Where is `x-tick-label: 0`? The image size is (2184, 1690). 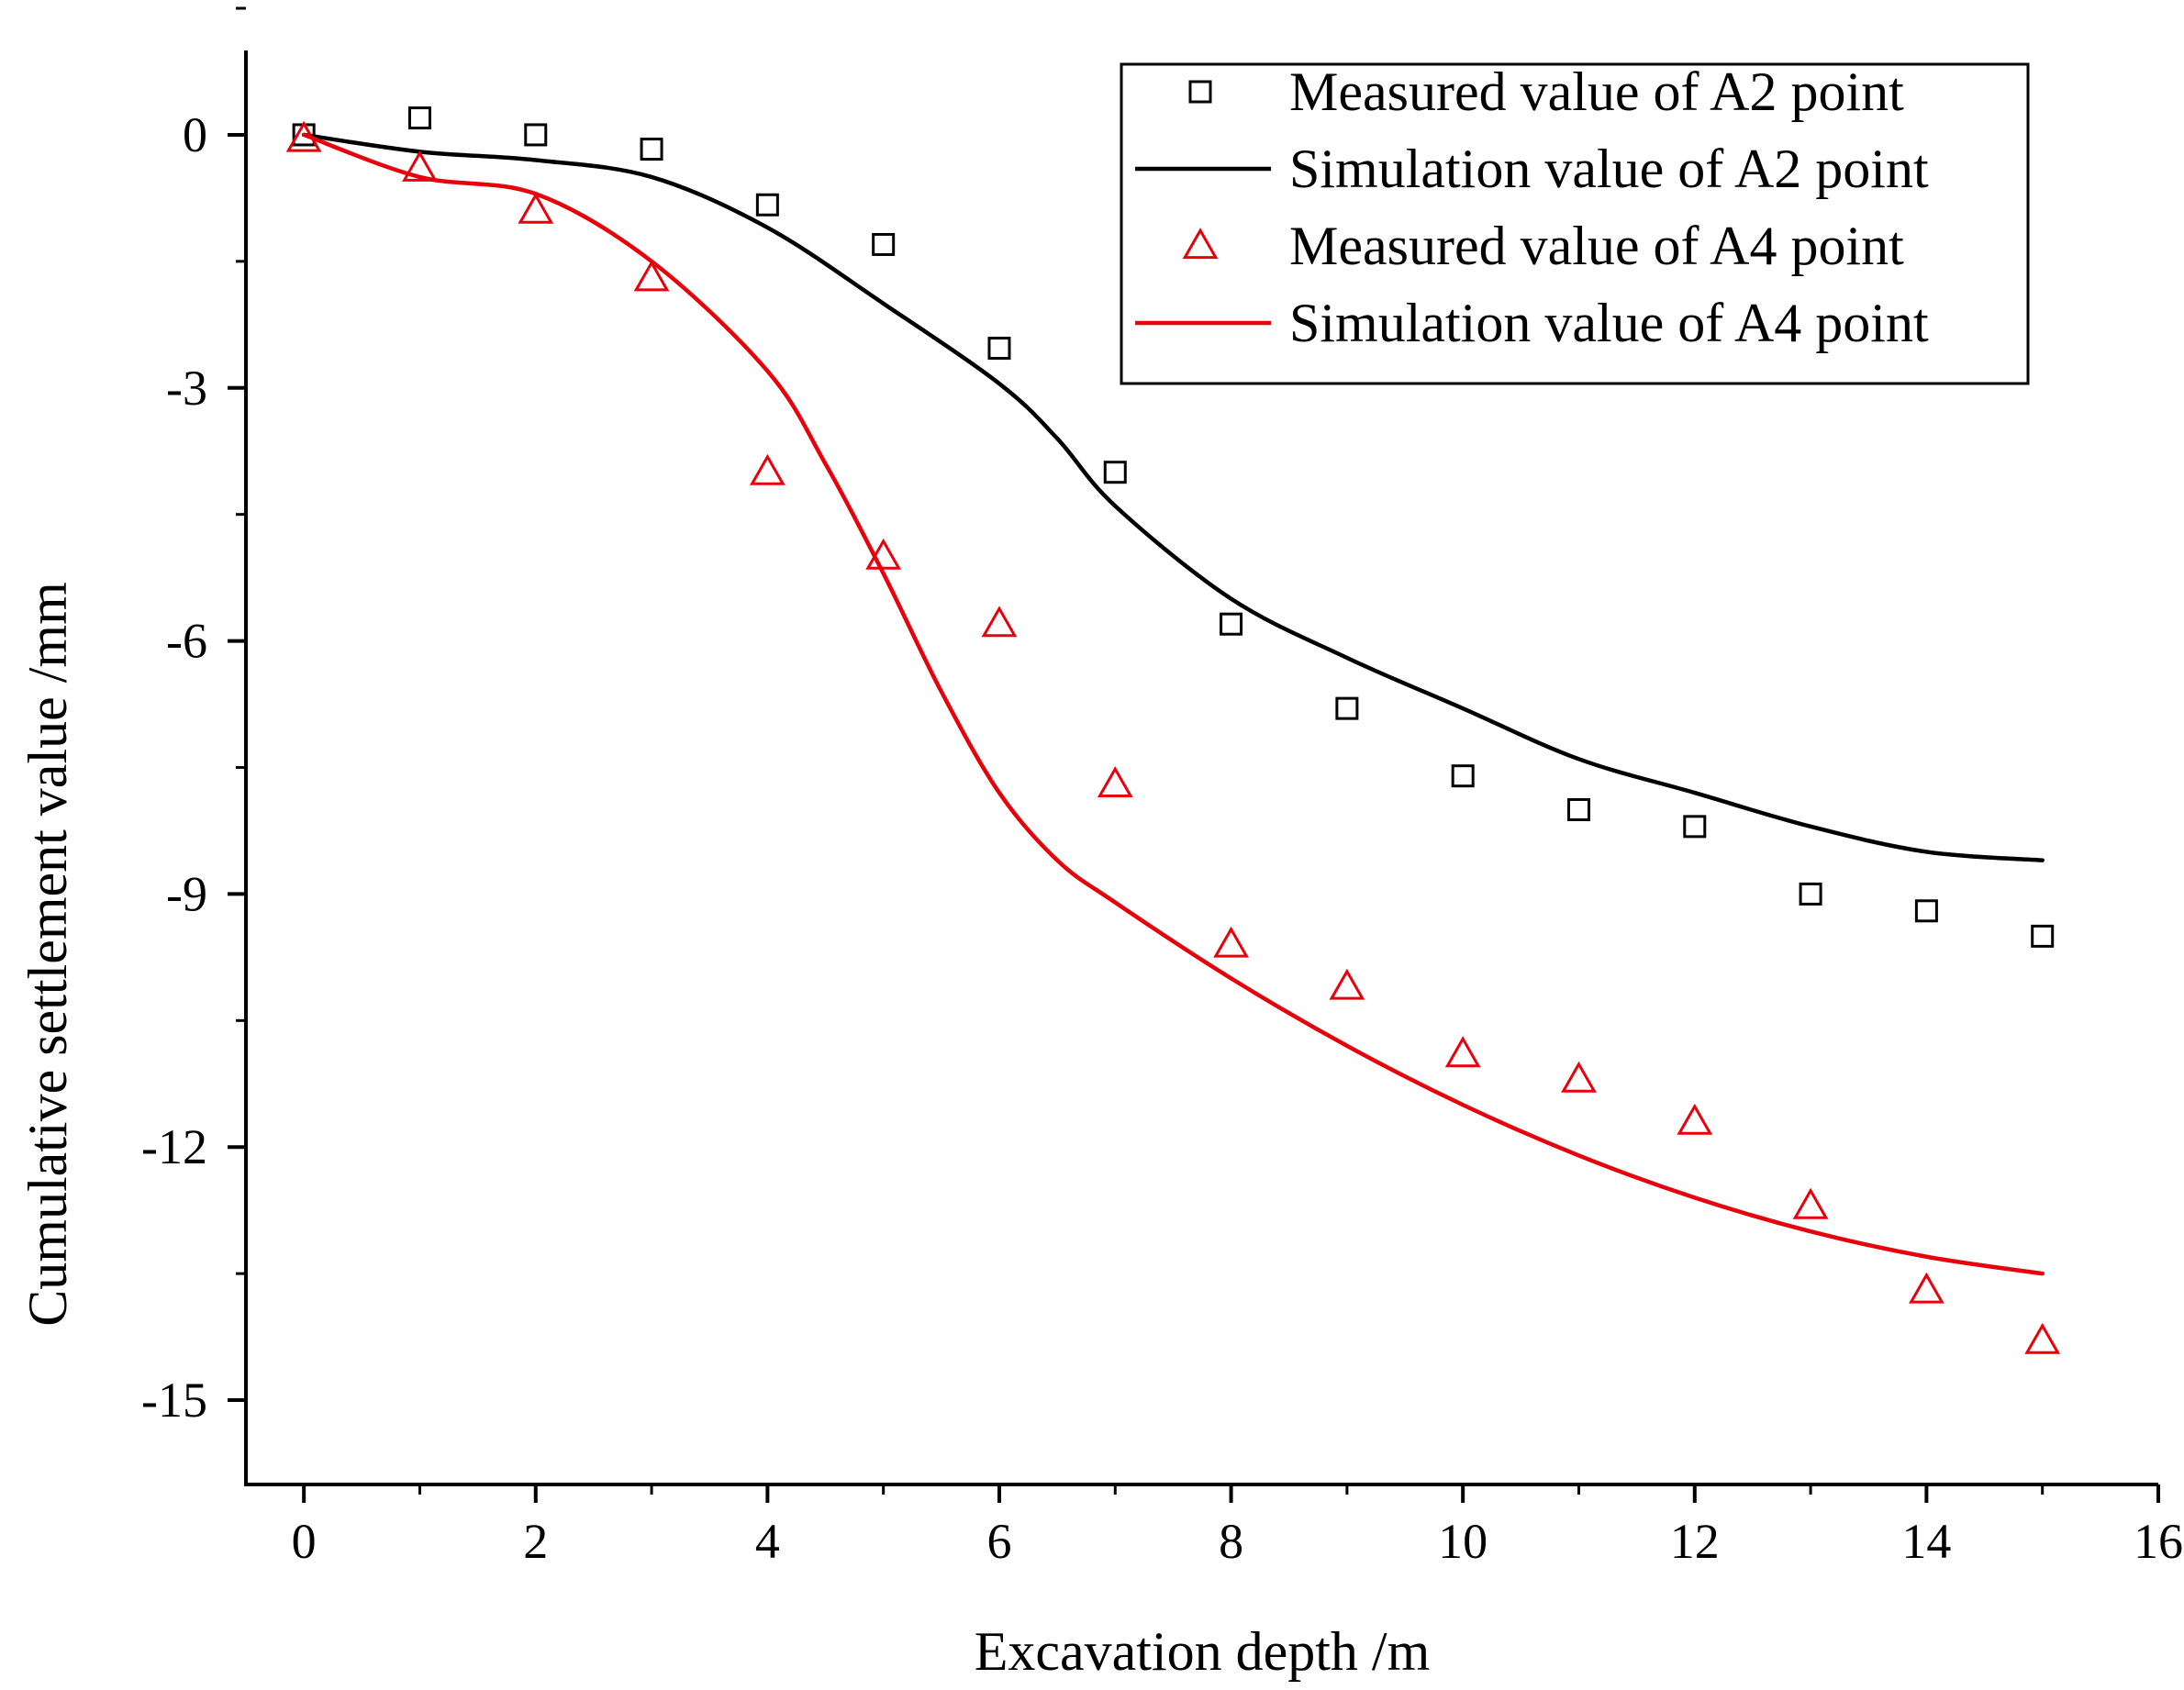
x-tick-label: 0 is located at coordinates (304, 1541).